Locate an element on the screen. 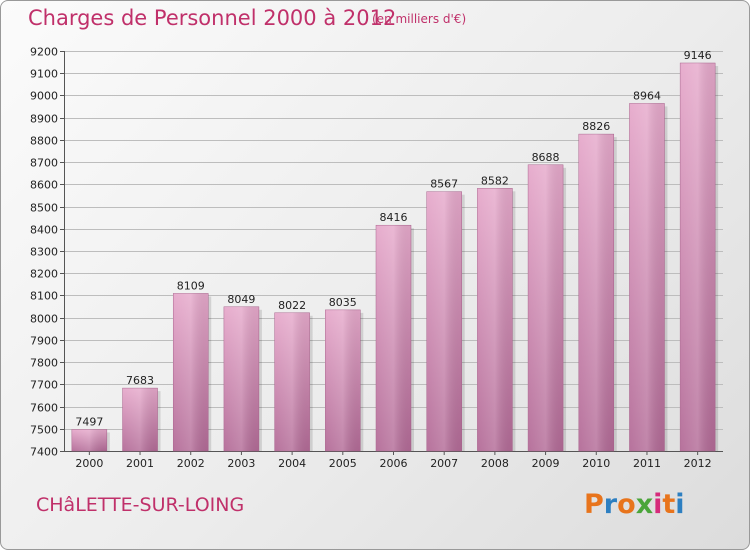  y-tick-label: 8300 is located at coordinates (44, 252).